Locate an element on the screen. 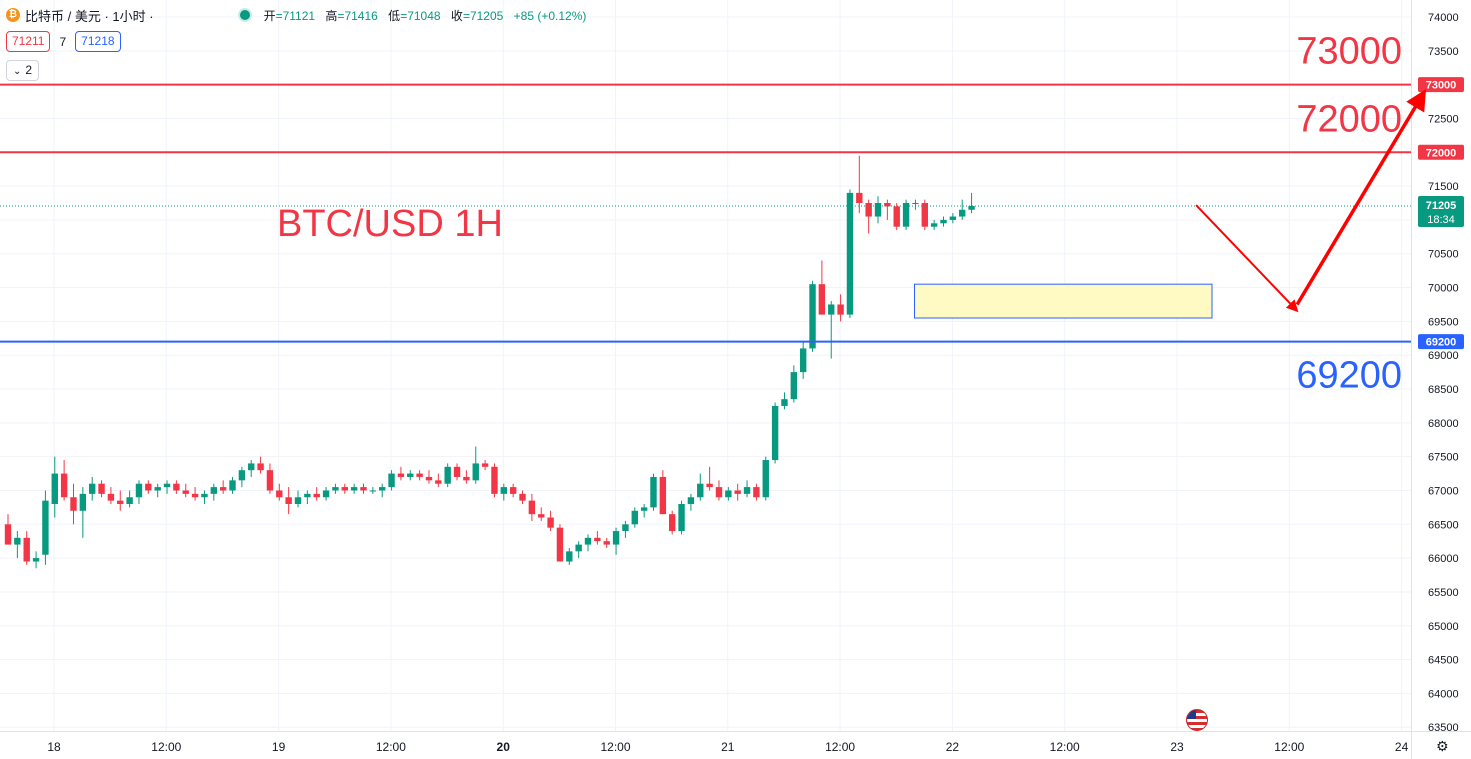 This screenshot has width=1471, height=759. level-axis-value: 72000 is located at coordinates (1441, 153).